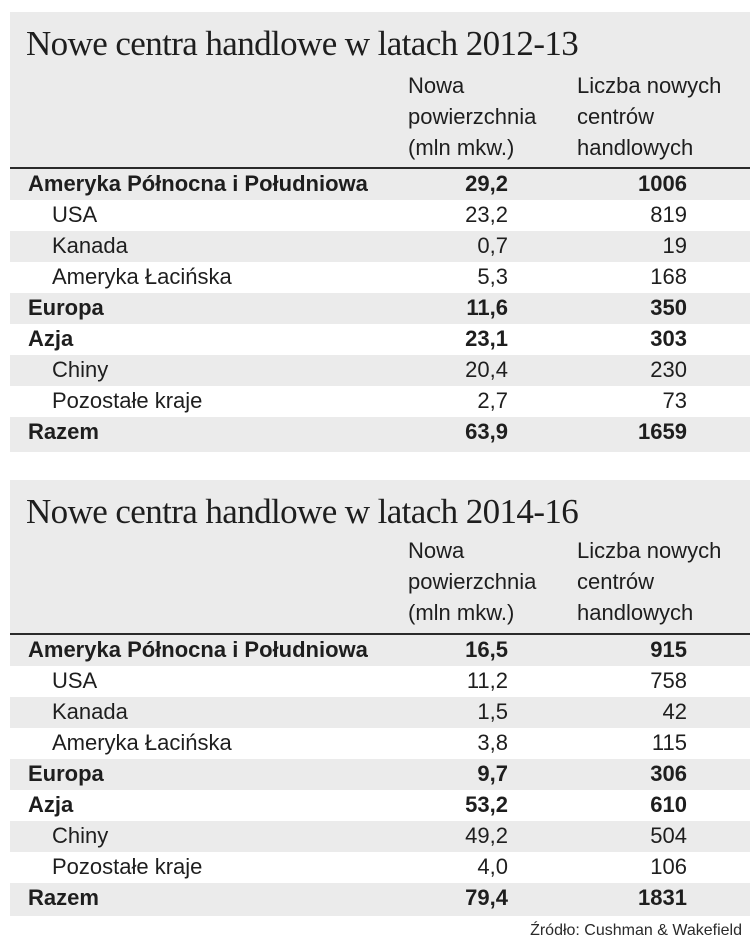 The width and height of the screenshot is (750, 951). What do you see at coordinates (486, 835) in the screenshot?
I see `area-value: 49,2` at bounding box center [486, 835].